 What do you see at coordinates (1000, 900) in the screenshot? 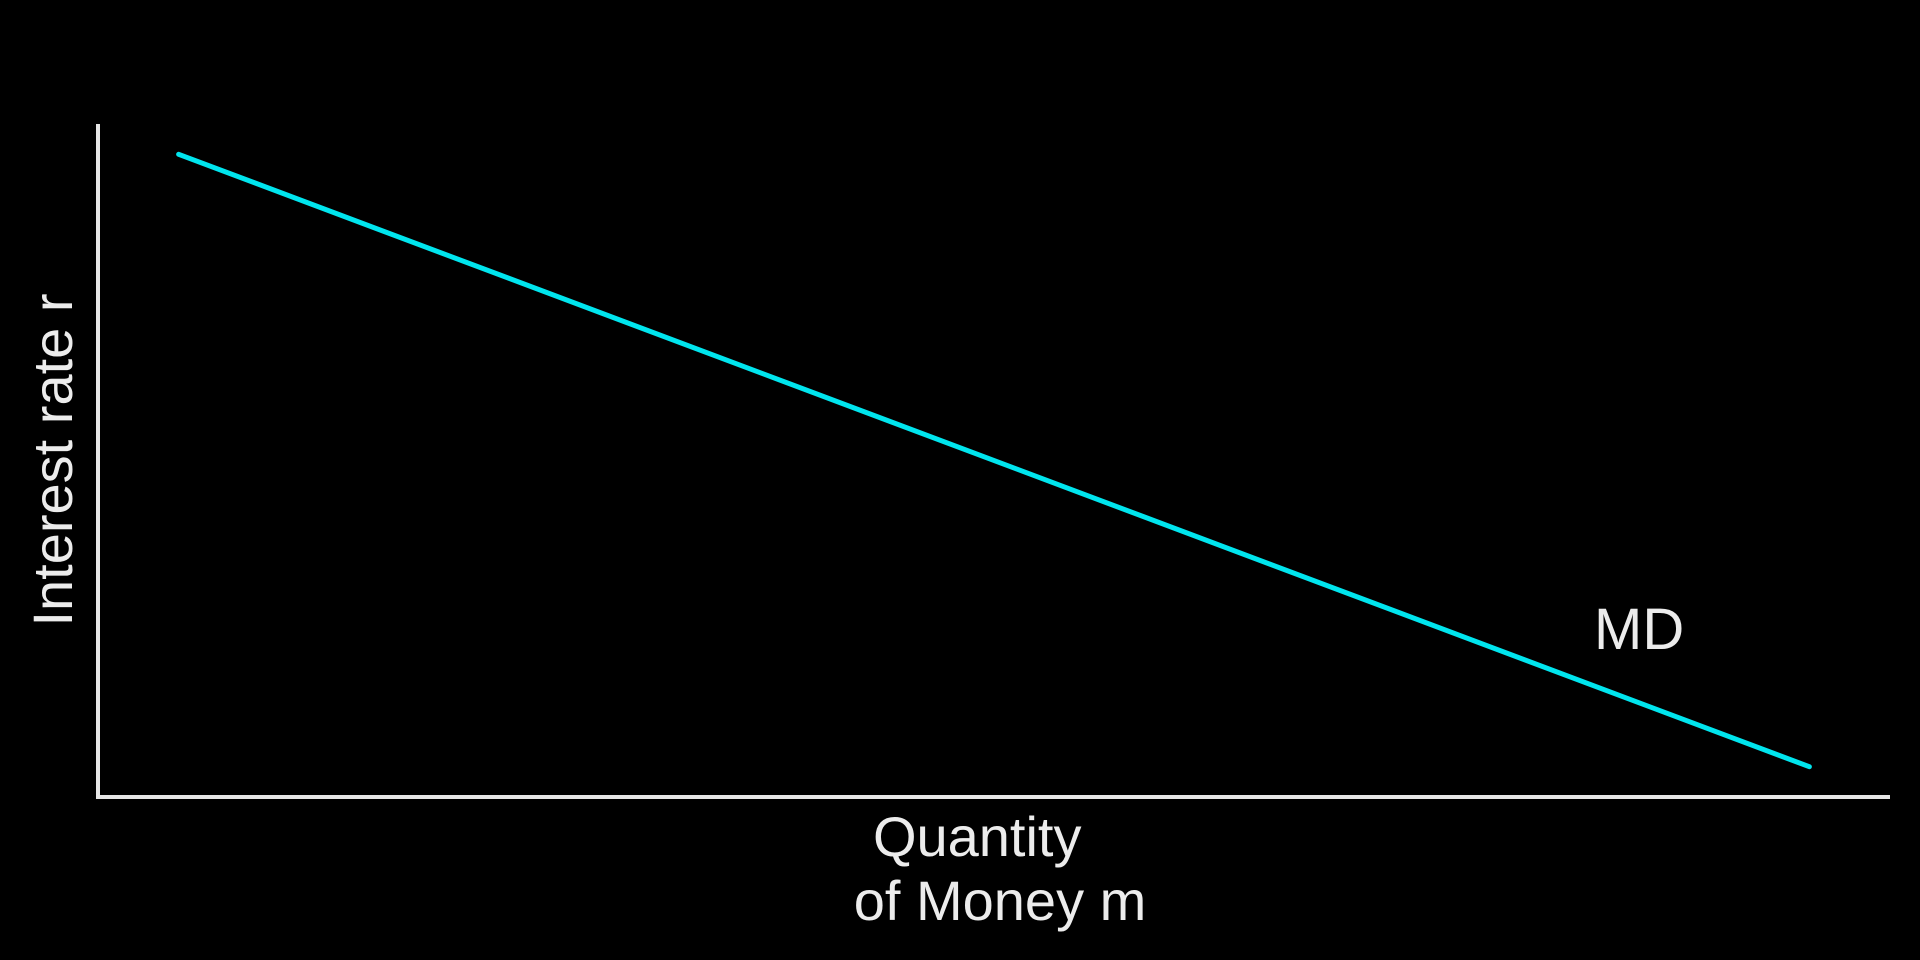
I see `x-axis-label-line-2: of Money m` at bounding box center [1000, 900].